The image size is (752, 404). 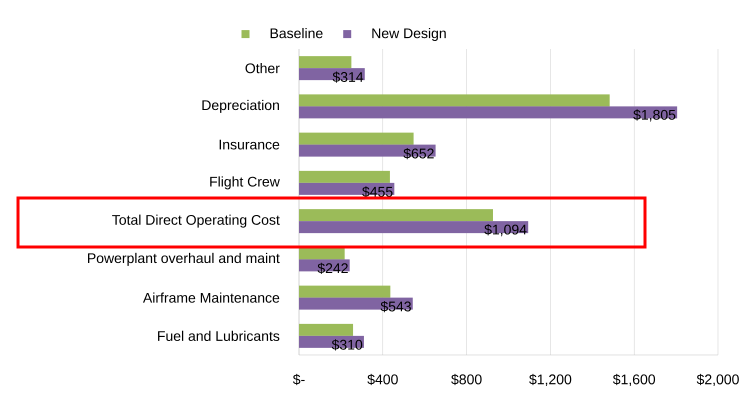 I want to click on x-tick-label: $800, so click(x=466, y=380).